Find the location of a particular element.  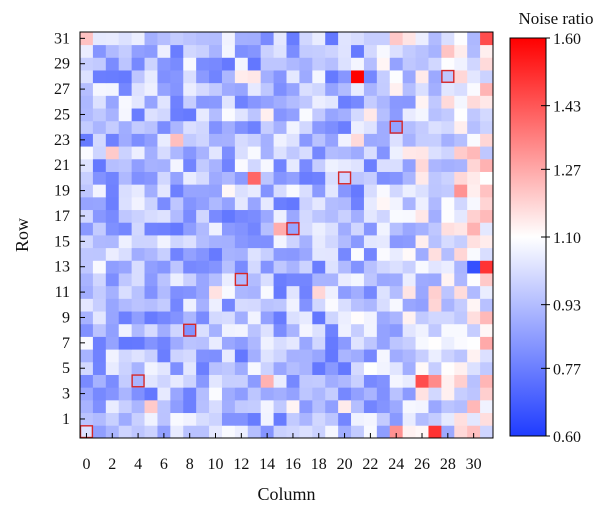

x-tick-label: 24 is located at coordinates (396, 464).